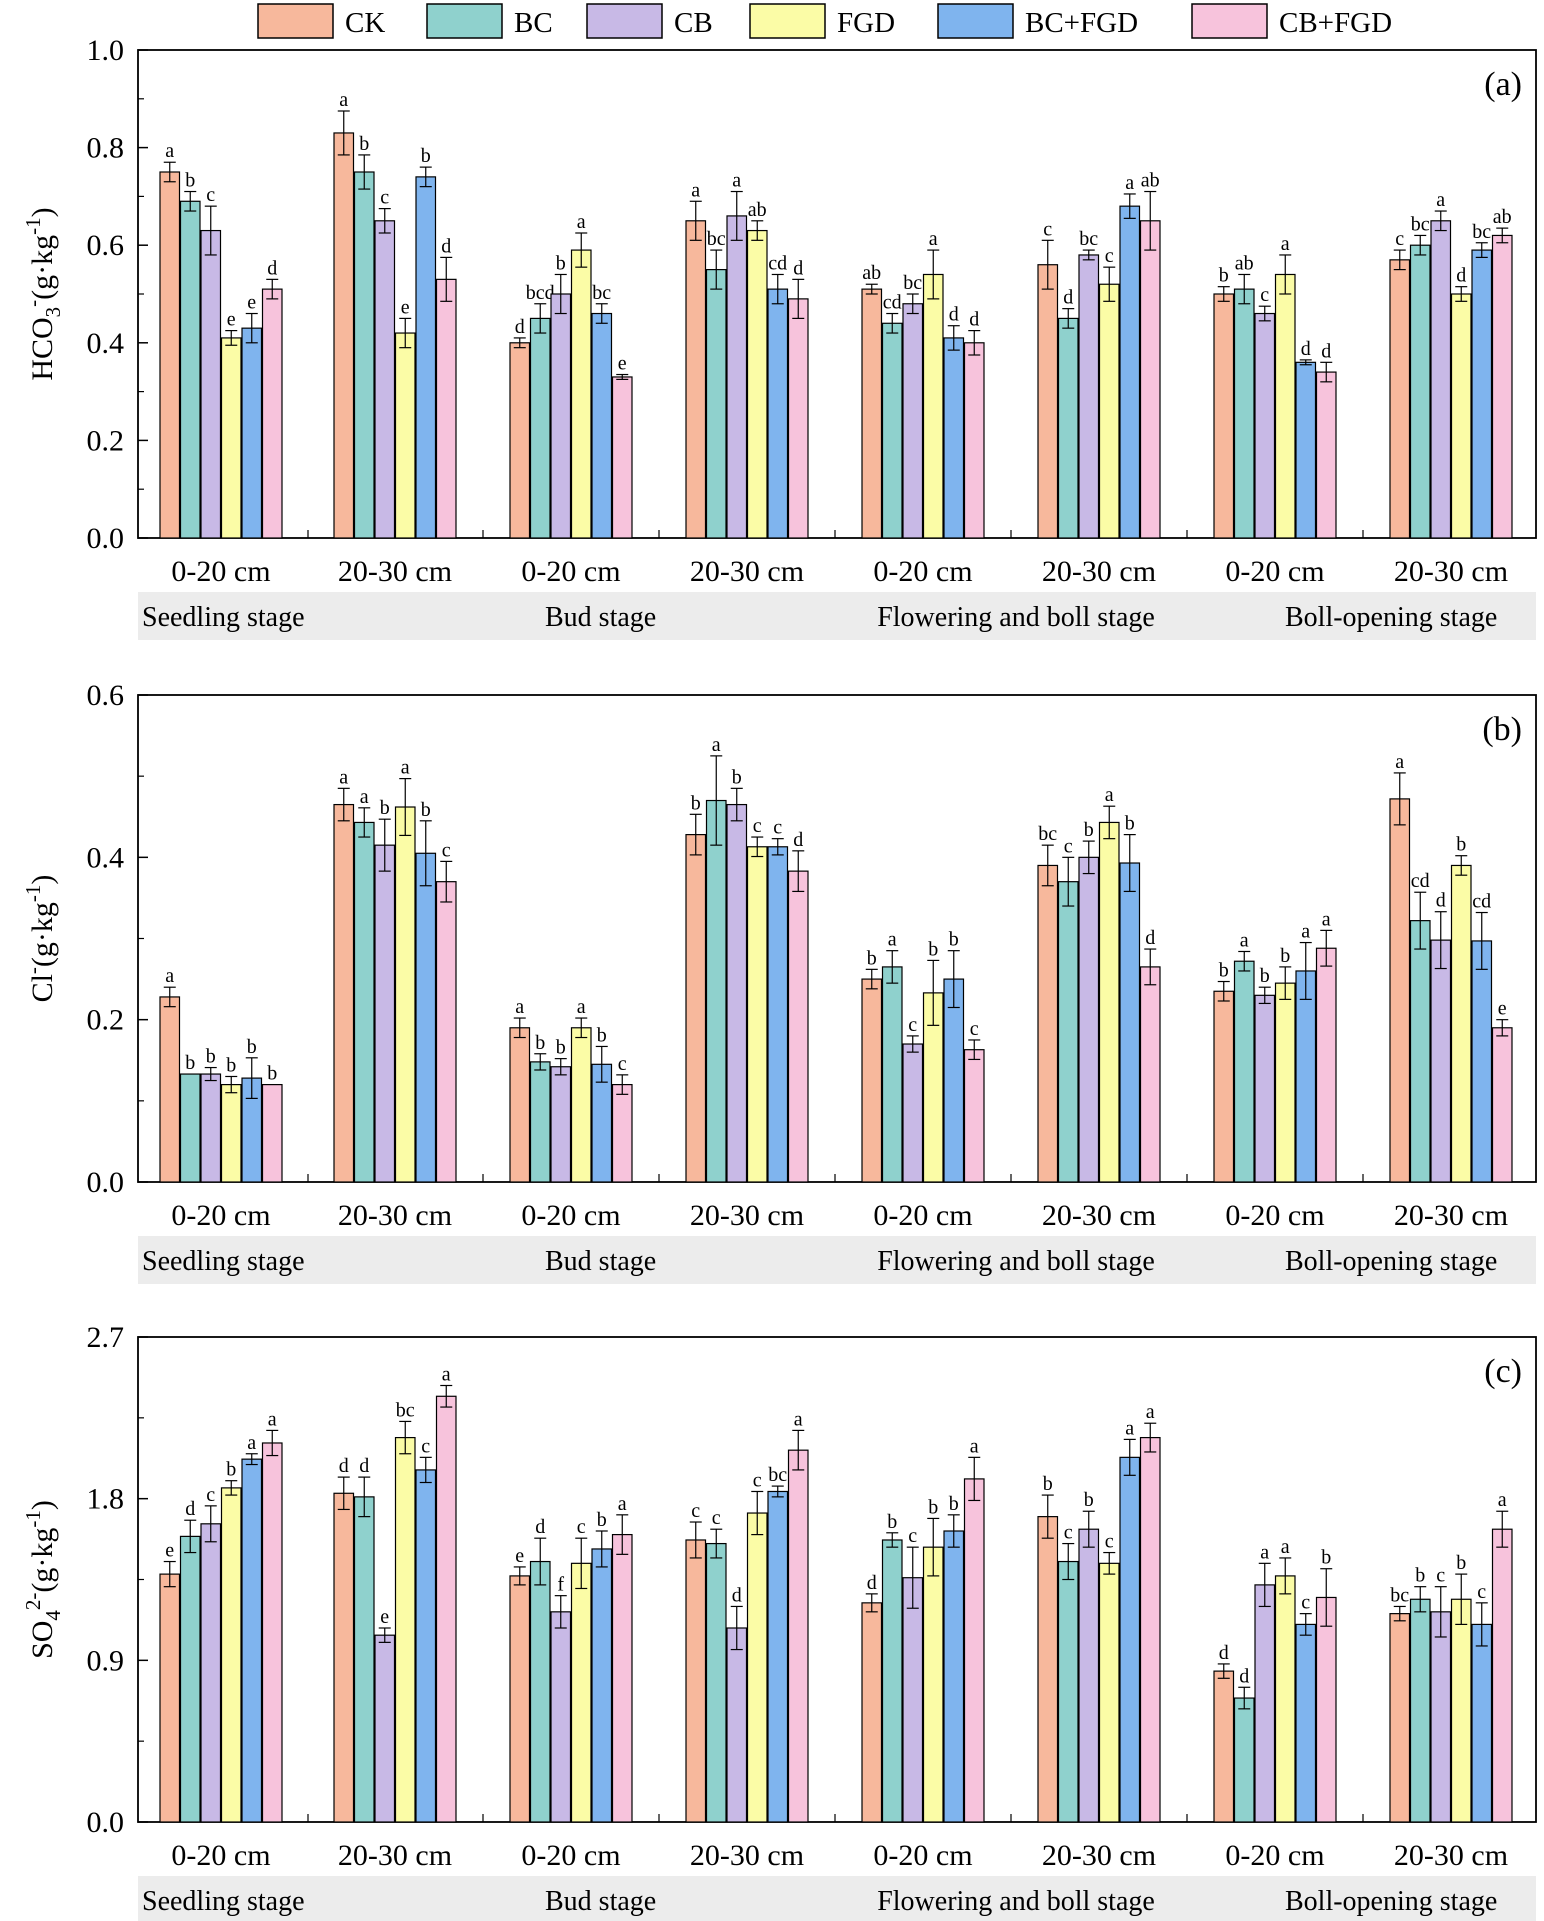  I want to click on significance-letter: e, so click(231, 320).